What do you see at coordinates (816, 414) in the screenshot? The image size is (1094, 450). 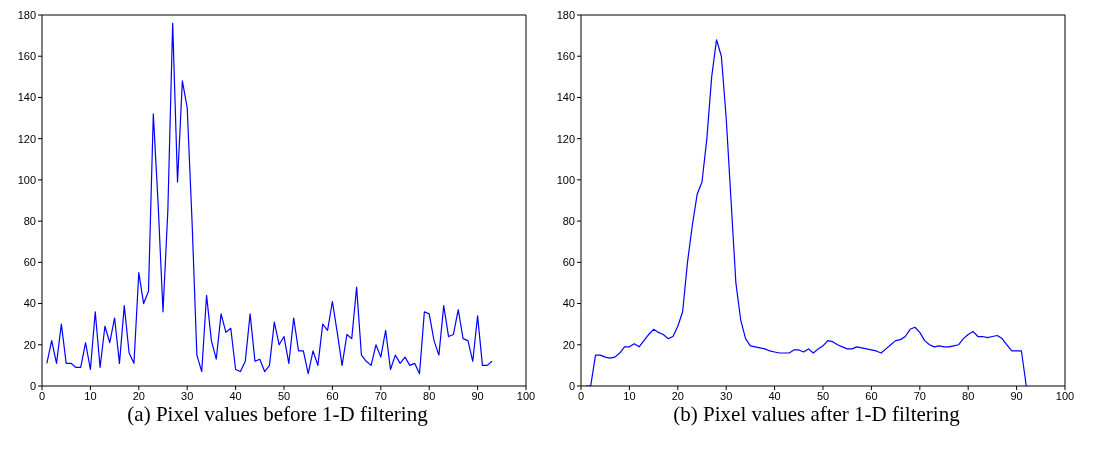 I see `text: (b) Pixel values after 1-D filtering` at bounding box center [816, 414].